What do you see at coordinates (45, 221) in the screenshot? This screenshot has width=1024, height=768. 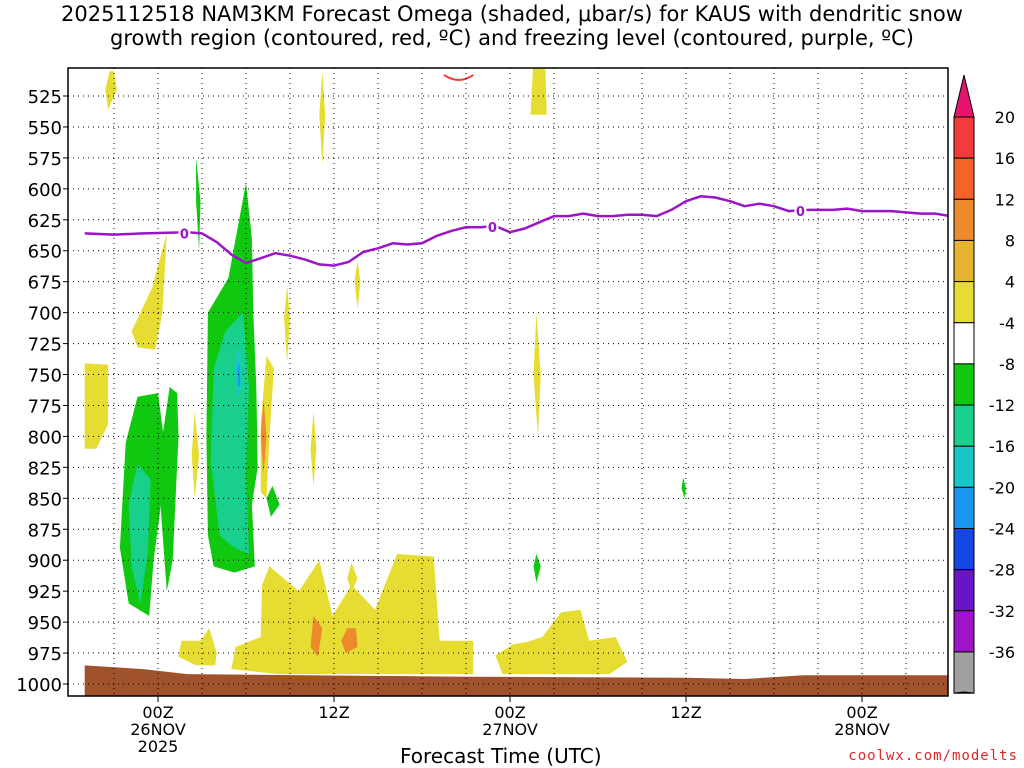 I see `y-tick-label-625: 625` at bounding box center [45, 221].